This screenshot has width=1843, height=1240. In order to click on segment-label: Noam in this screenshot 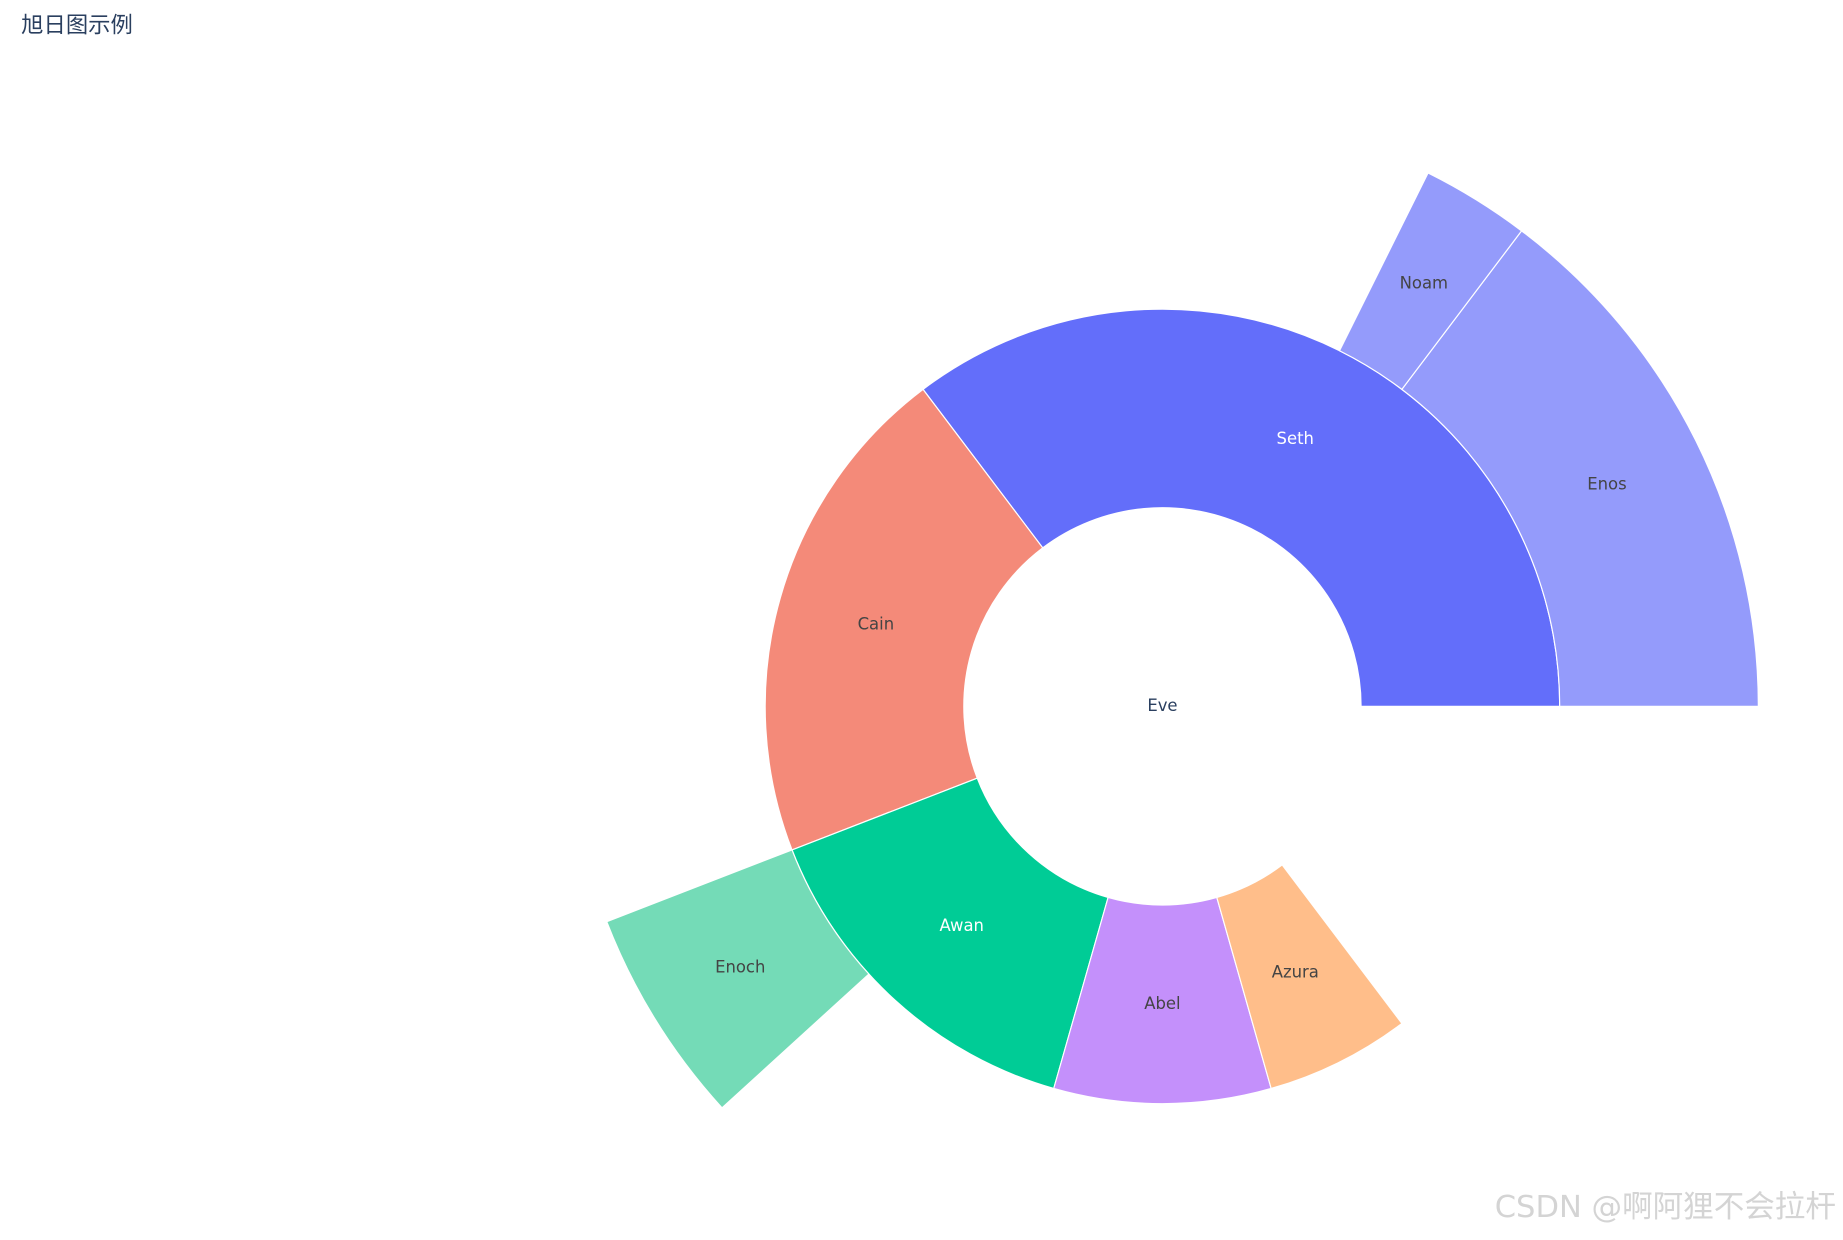, I will do `click(1424, 283)`.